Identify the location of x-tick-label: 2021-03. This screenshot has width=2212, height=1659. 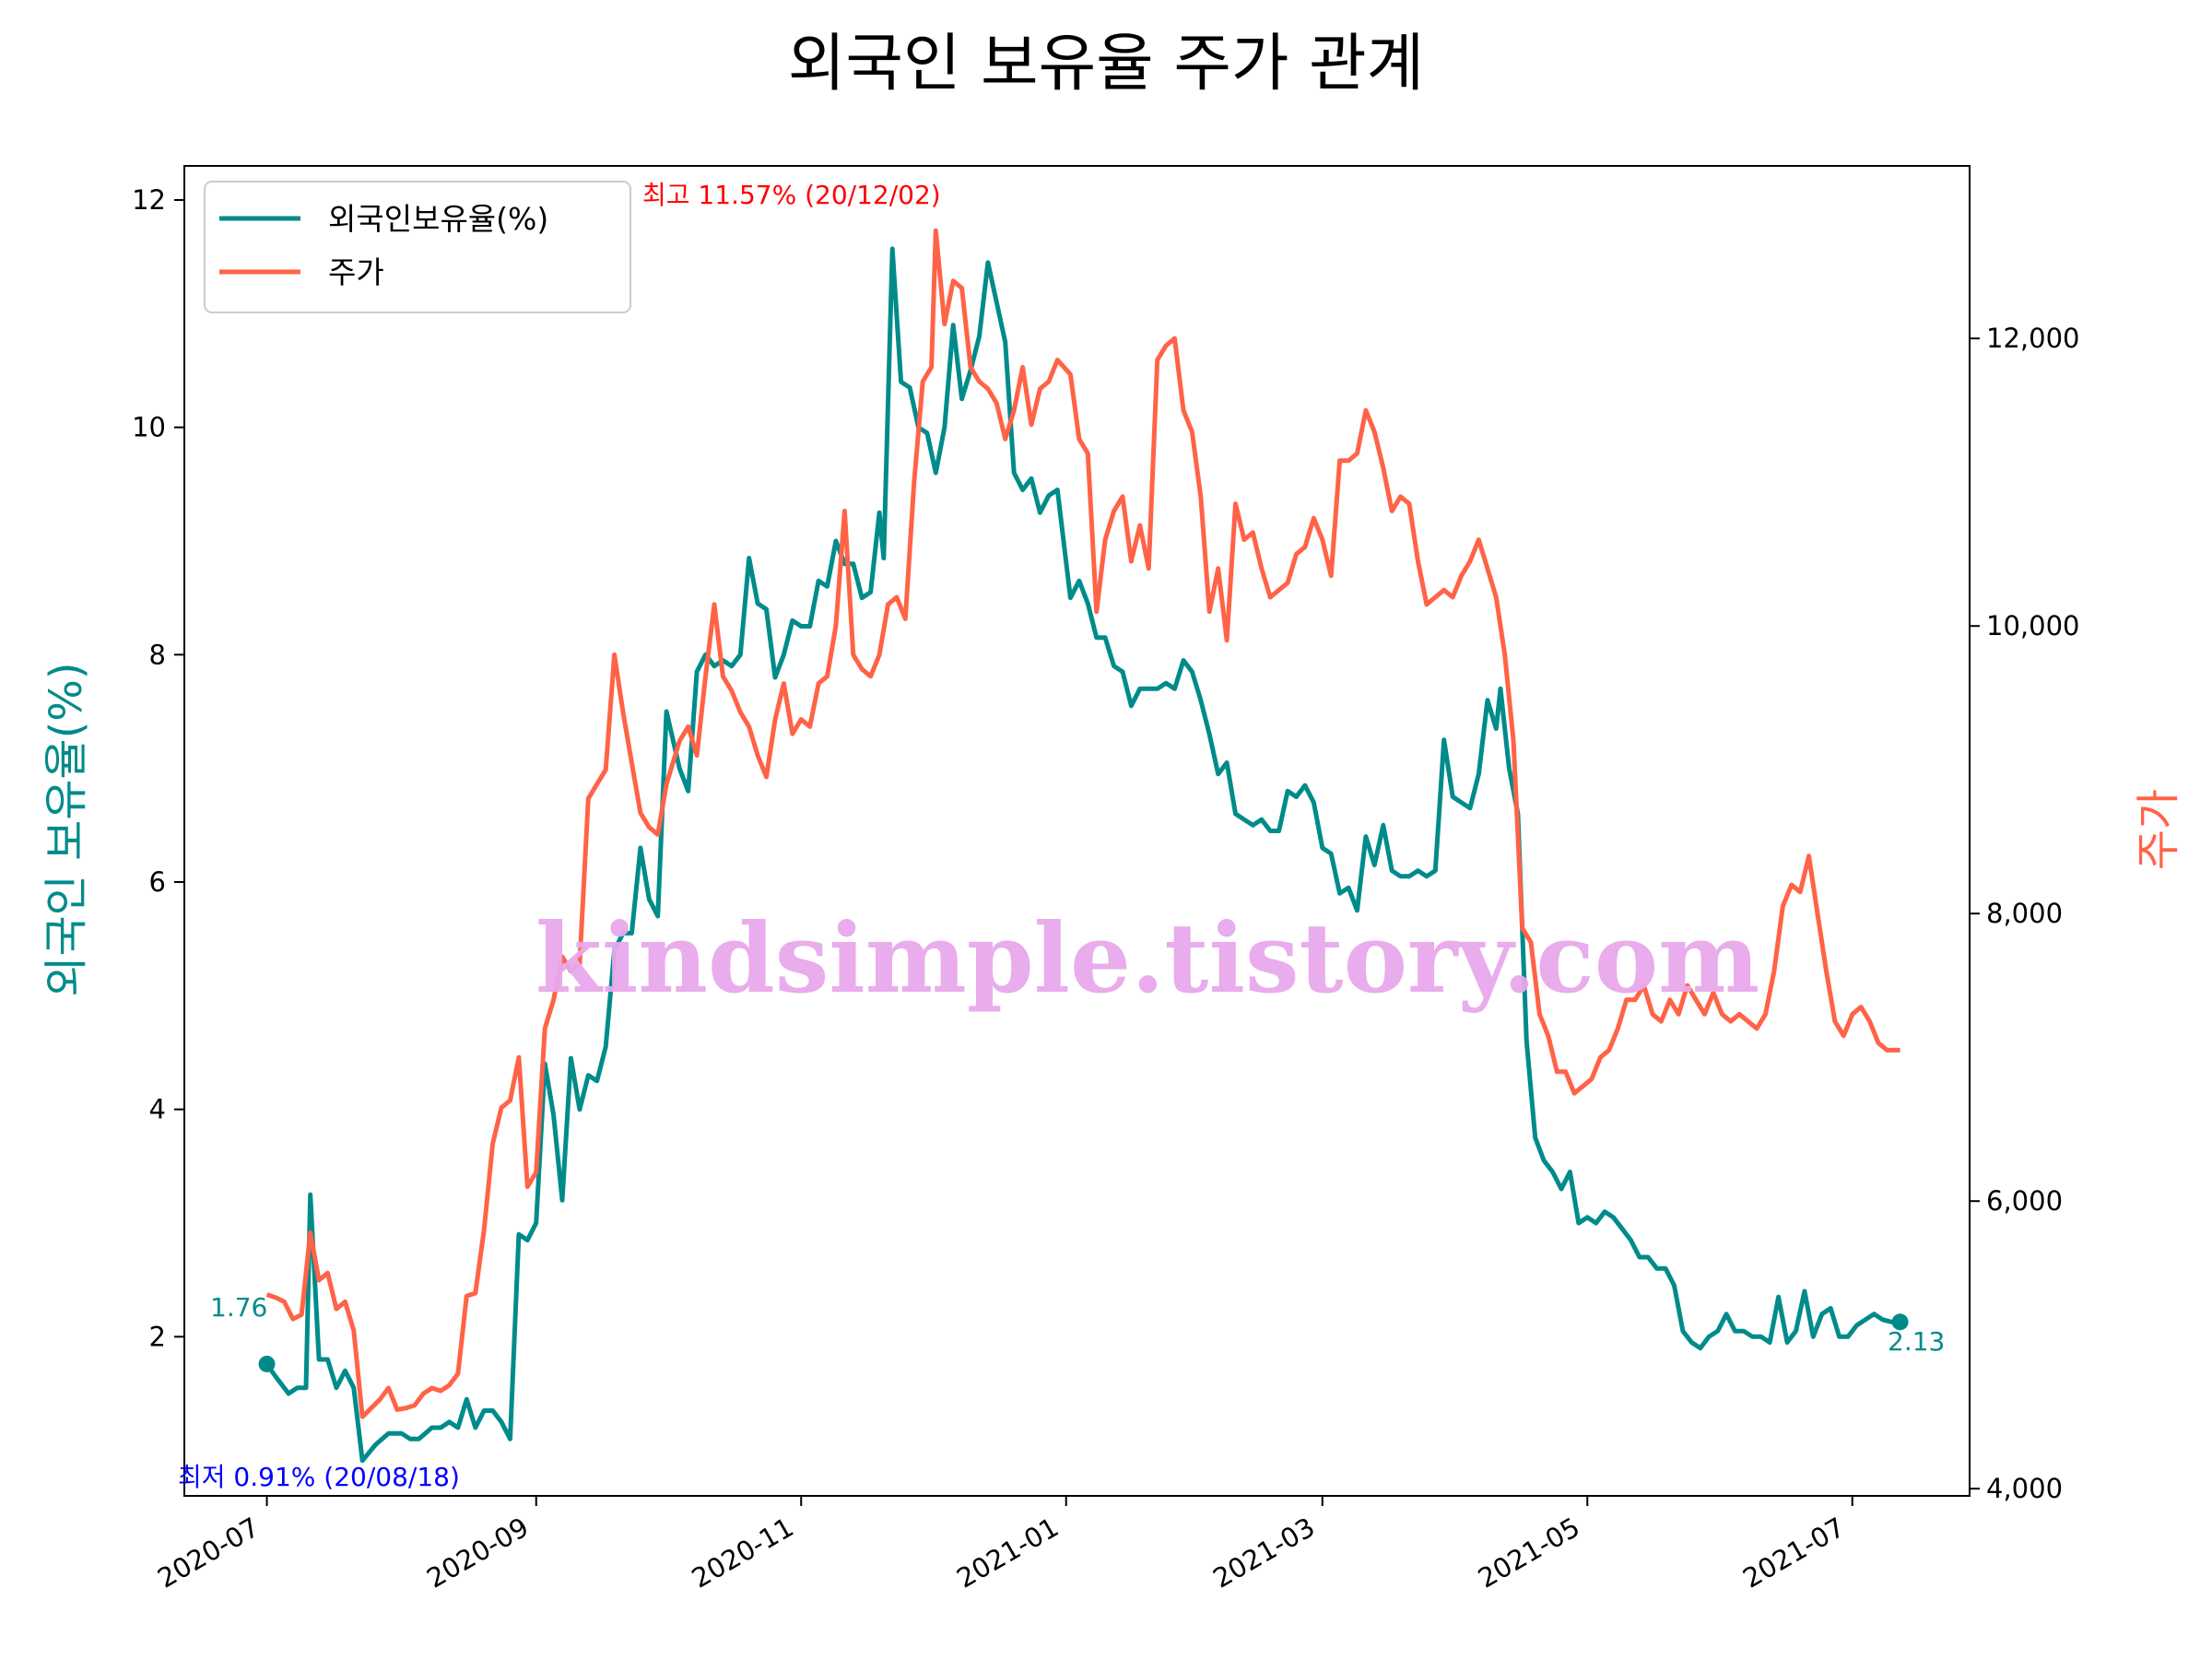
(1263, 1553).